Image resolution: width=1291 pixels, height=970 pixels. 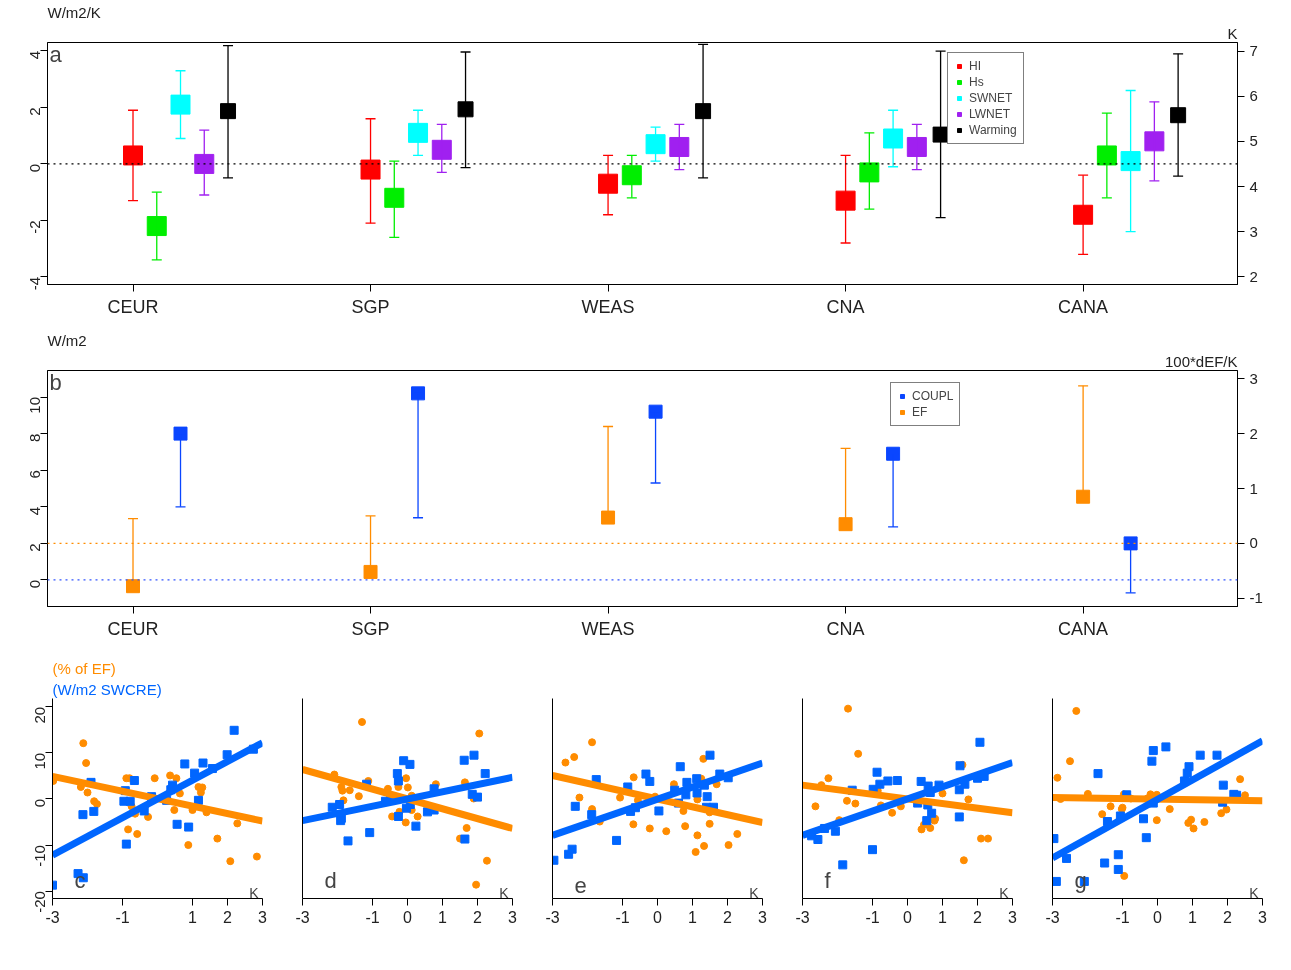 I want to click on legend-label: Warming, so click(x=993, y=130).